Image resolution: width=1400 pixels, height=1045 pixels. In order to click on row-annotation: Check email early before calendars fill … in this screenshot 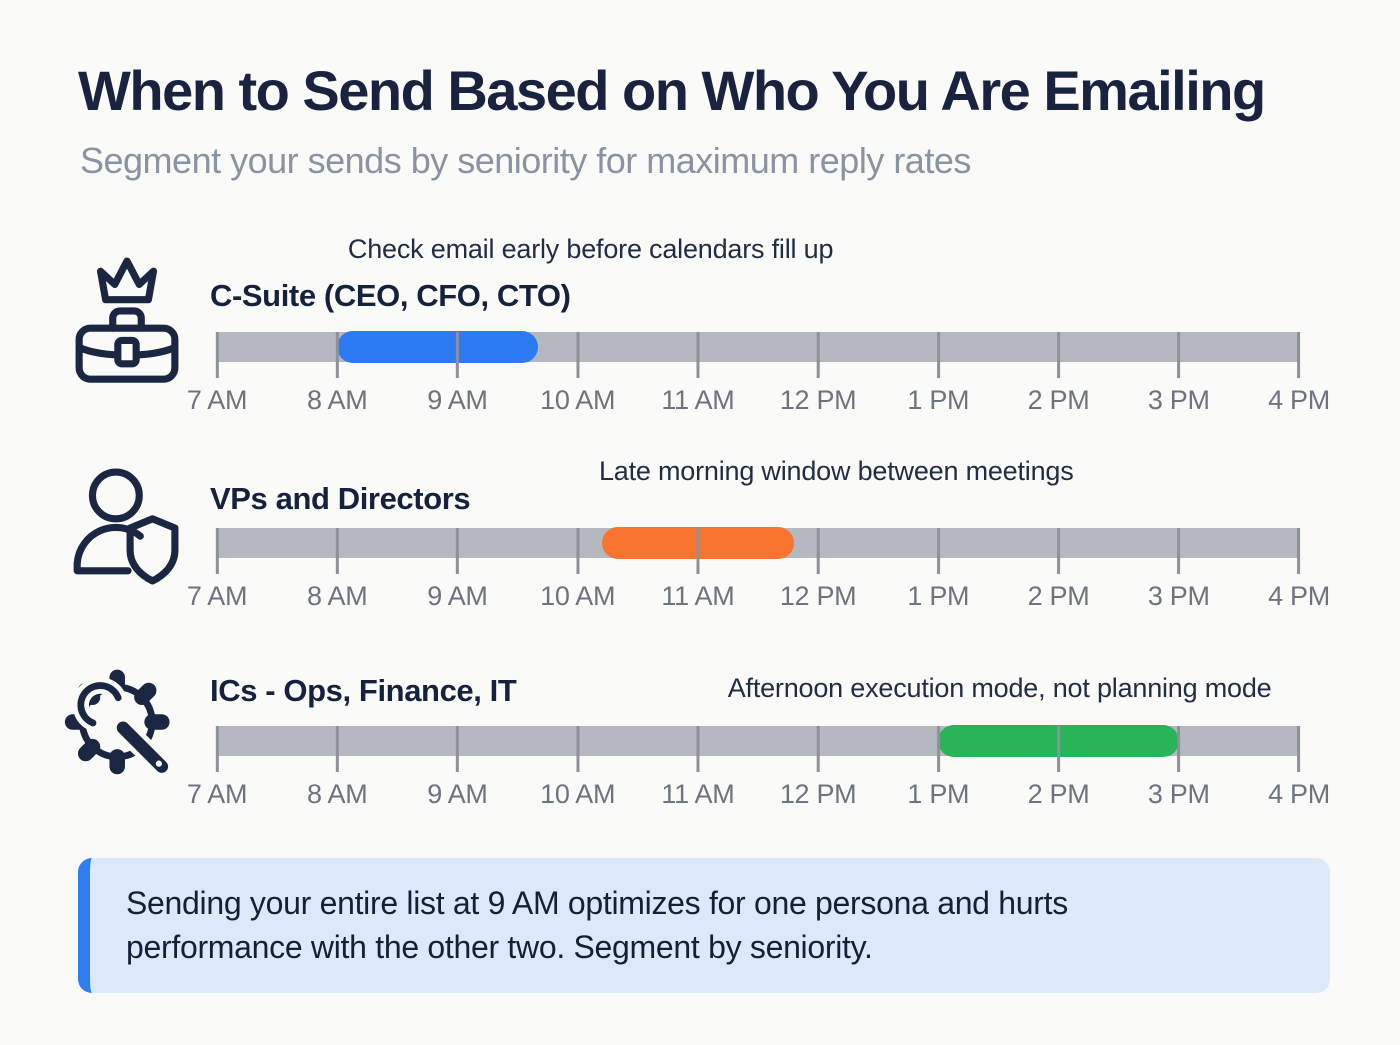, I will do `click(590, 249)`.